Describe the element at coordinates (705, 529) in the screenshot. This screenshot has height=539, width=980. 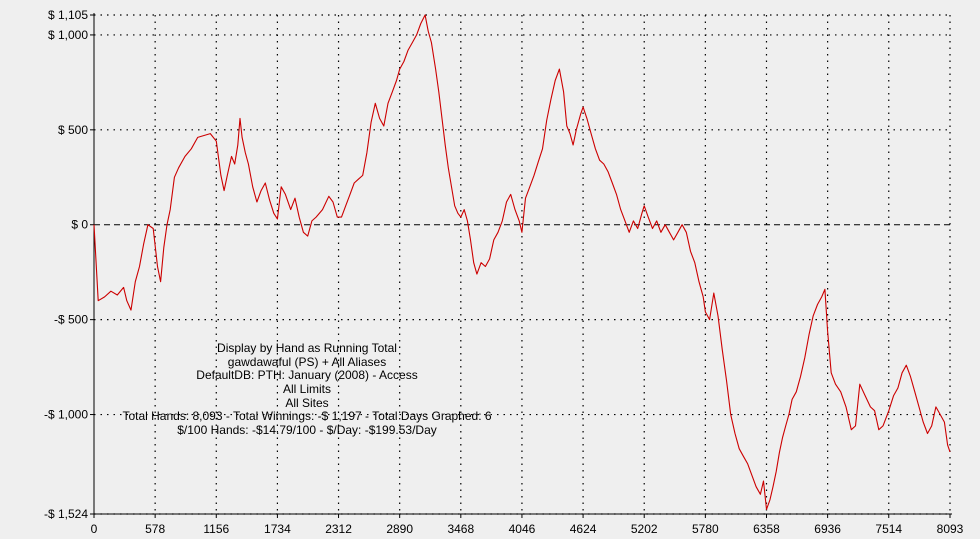
I see `x-tick-label: 5780` at that location.